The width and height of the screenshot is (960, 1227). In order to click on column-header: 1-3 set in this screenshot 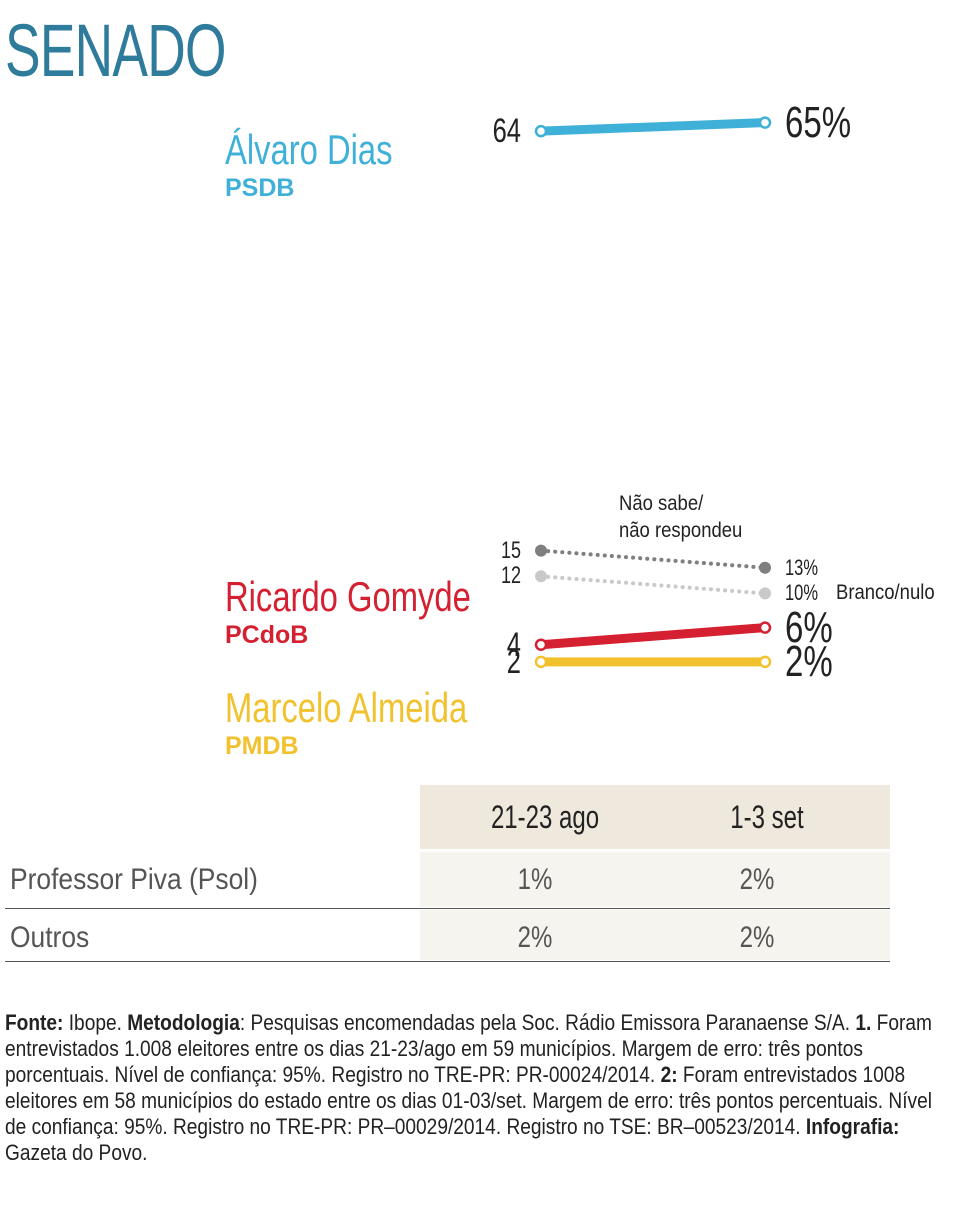, I will do `click(767, 817)`.